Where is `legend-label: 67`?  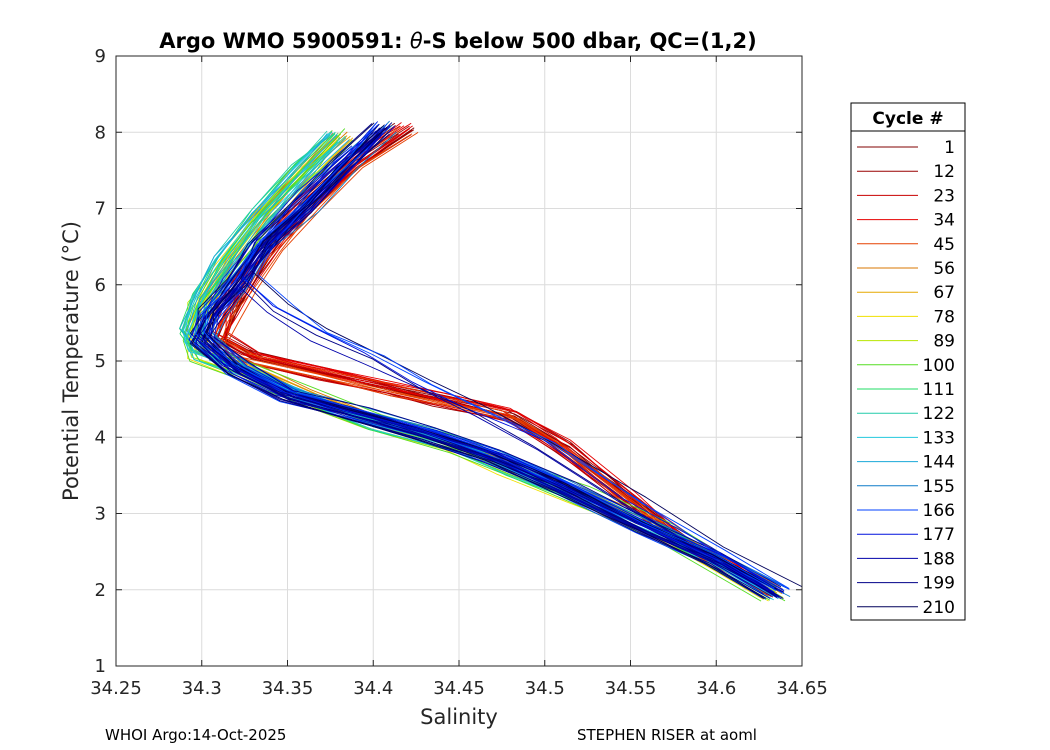 legend-label: 67 is located at coordinates (944, 293).